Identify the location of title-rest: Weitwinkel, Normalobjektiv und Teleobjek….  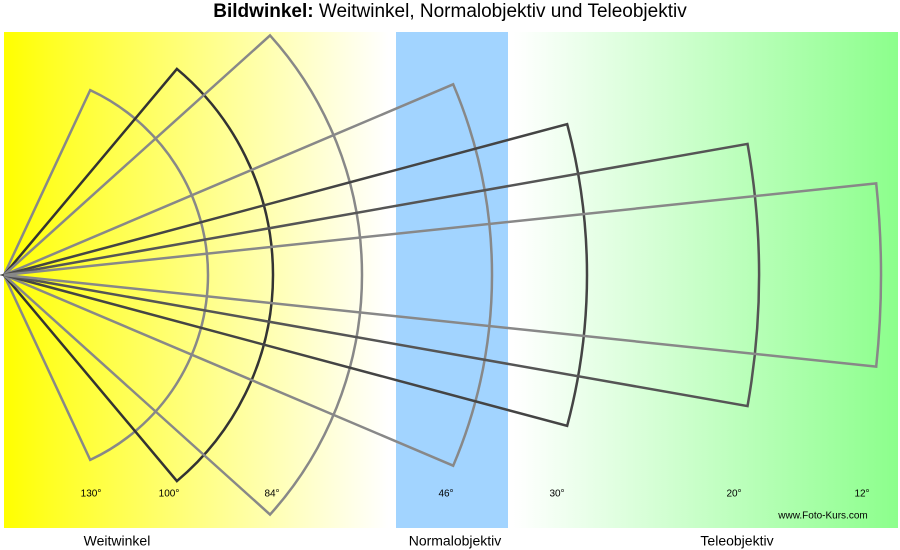
(503, 11).